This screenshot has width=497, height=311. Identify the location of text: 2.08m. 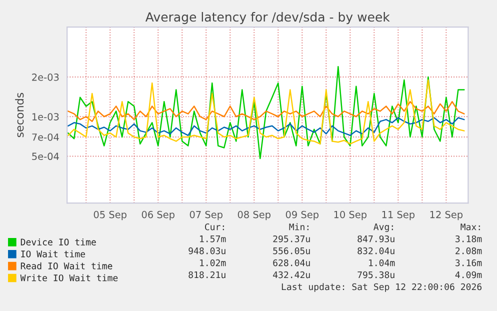
(469, 250).